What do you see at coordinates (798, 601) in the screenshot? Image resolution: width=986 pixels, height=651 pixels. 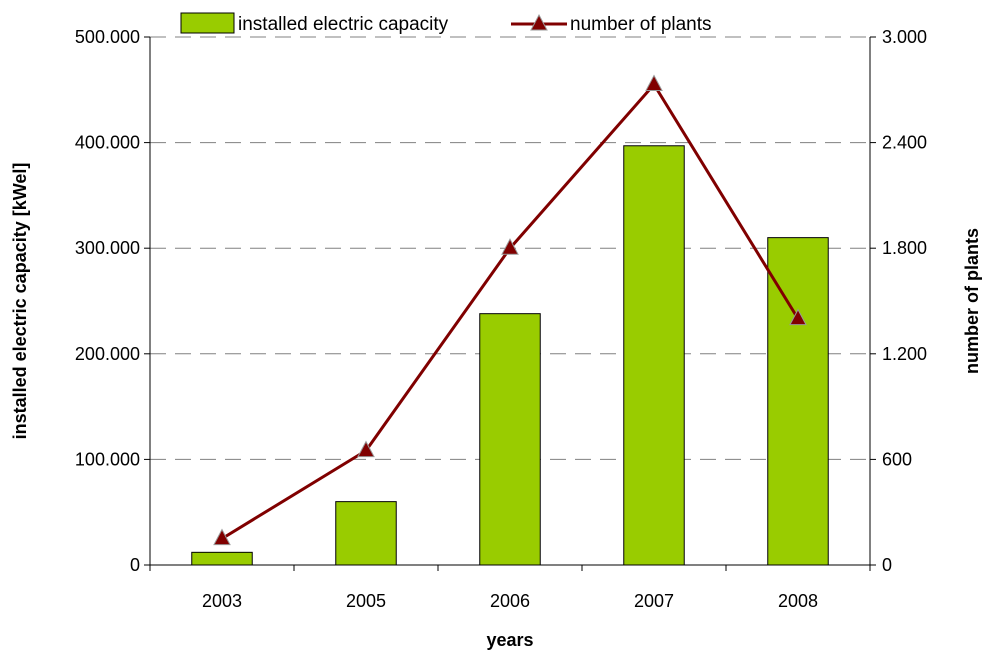 I see `x-tick-label: 2008` at bounding box center [798, 601].